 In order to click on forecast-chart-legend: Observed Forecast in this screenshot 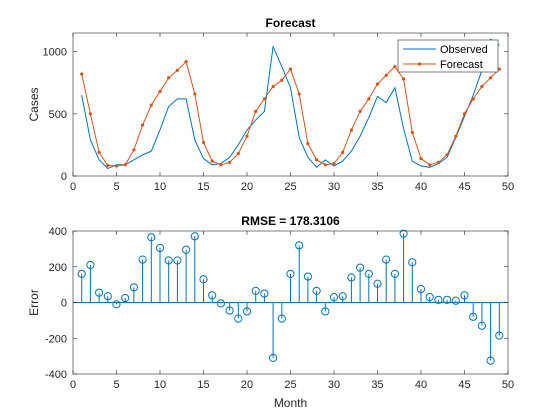, I will do `click(448, 56)`.